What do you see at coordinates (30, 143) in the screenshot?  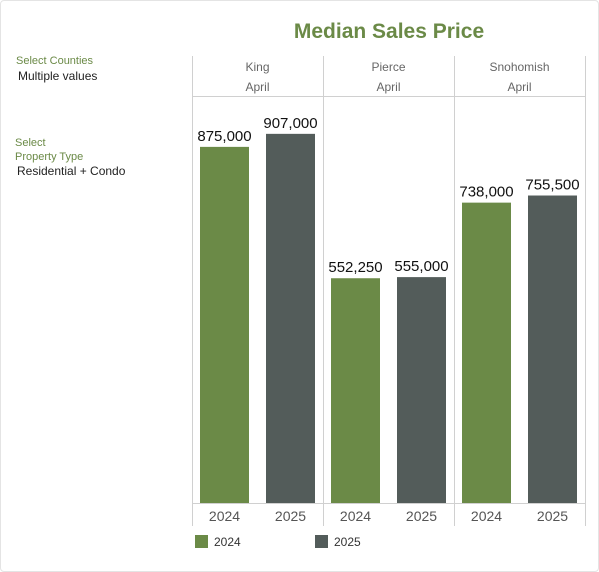 I see `select-property-type-label-line1: Select` at bounding box center [30, 143].